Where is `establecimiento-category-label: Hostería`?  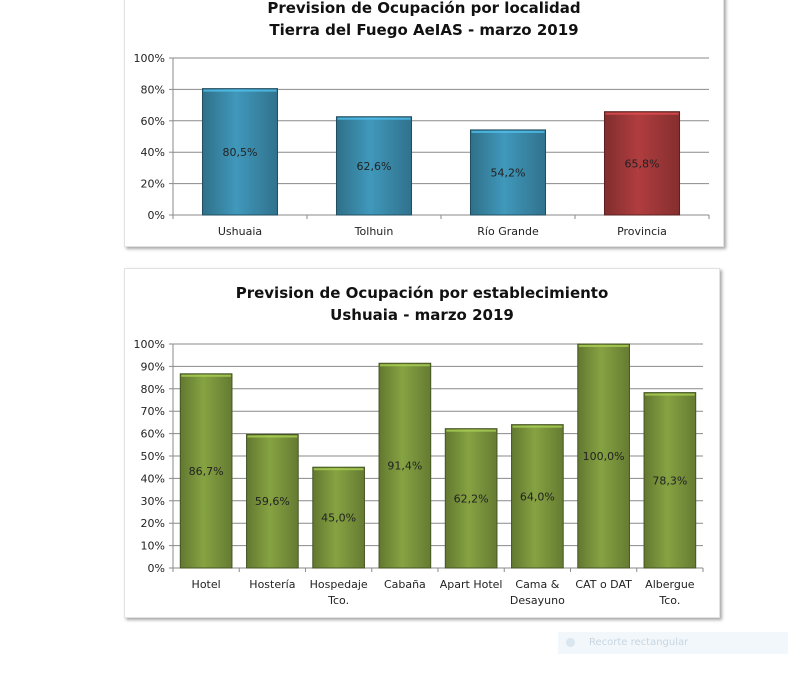
establecimiento-category-label: Hostería is located at coordinates (272, 584).